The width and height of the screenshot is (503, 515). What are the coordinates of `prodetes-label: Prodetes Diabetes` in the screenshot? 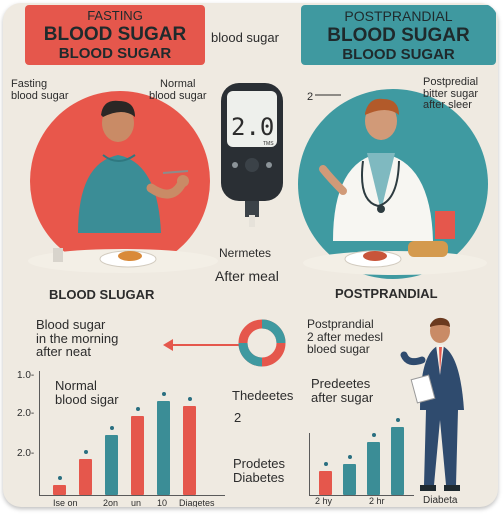 It's located at (259, 470).